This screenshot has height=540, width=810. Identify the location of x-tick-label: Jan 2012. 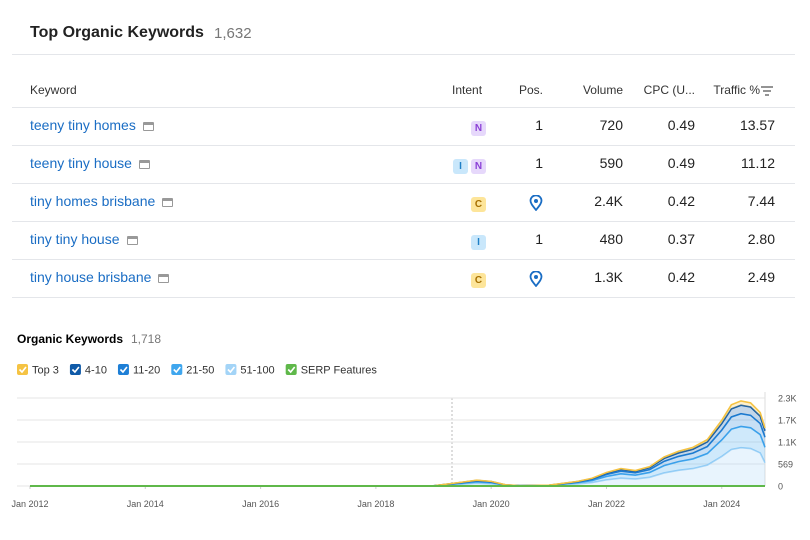
(29, 504).